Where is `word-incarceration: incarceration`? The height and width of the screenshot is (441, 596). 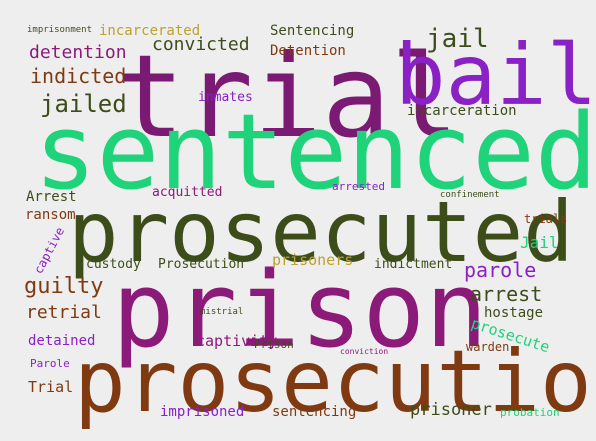
word-incarceration: incarceration is located at coordinates (462, 111).